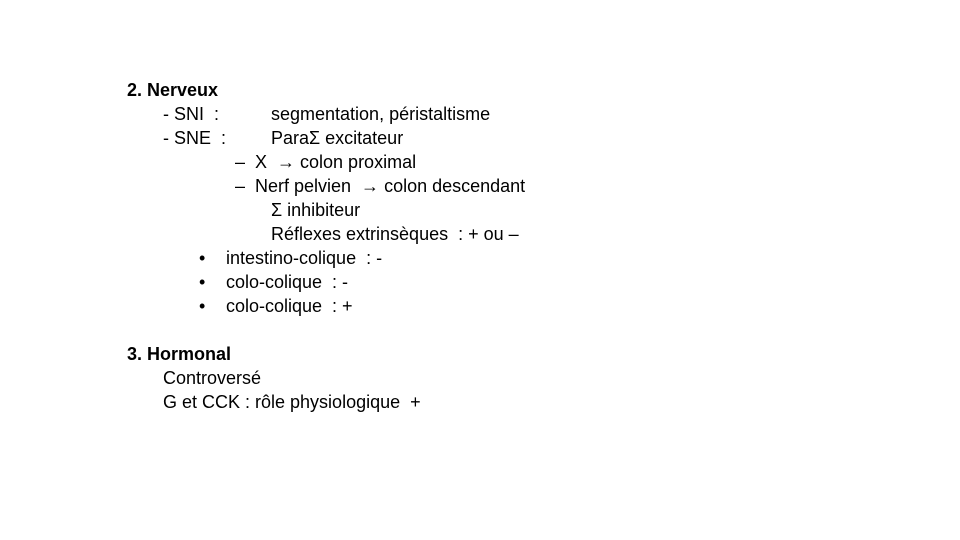 The height and width of the screenshot is (540, 960). I want to click on sne-value: ParaΣ excitateur, so click(337, 138).